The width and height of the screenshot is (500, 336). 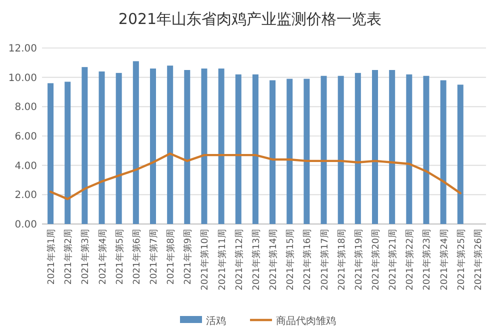 I want to click on x-tick-label: 2021年第15周, so click(x=290, y=259).